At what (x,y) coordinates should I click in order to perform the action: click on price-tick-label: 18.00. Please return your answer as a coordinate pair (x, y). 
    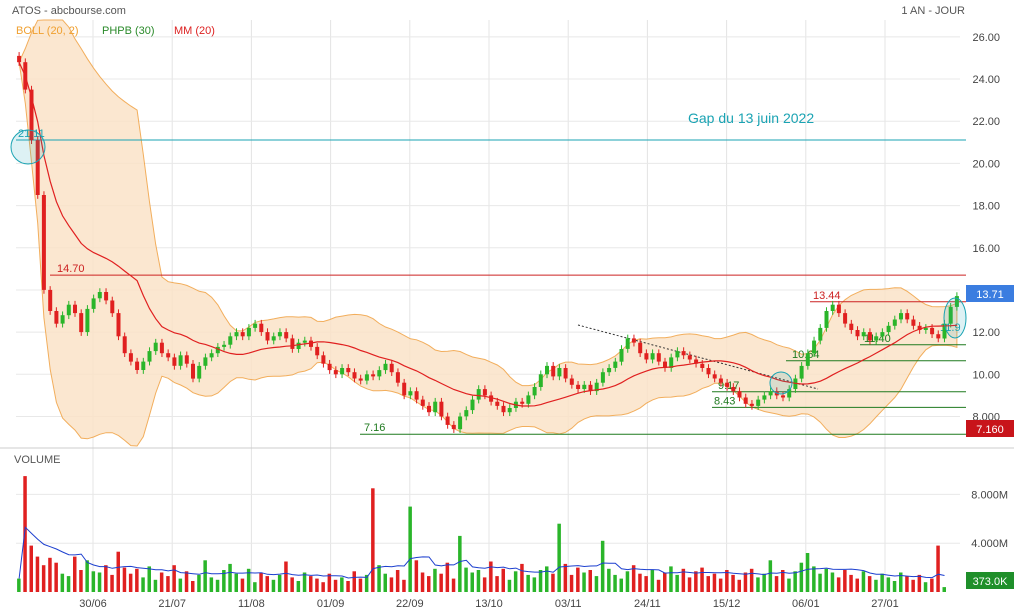
    Looking at the image, I should click on (986, 207).